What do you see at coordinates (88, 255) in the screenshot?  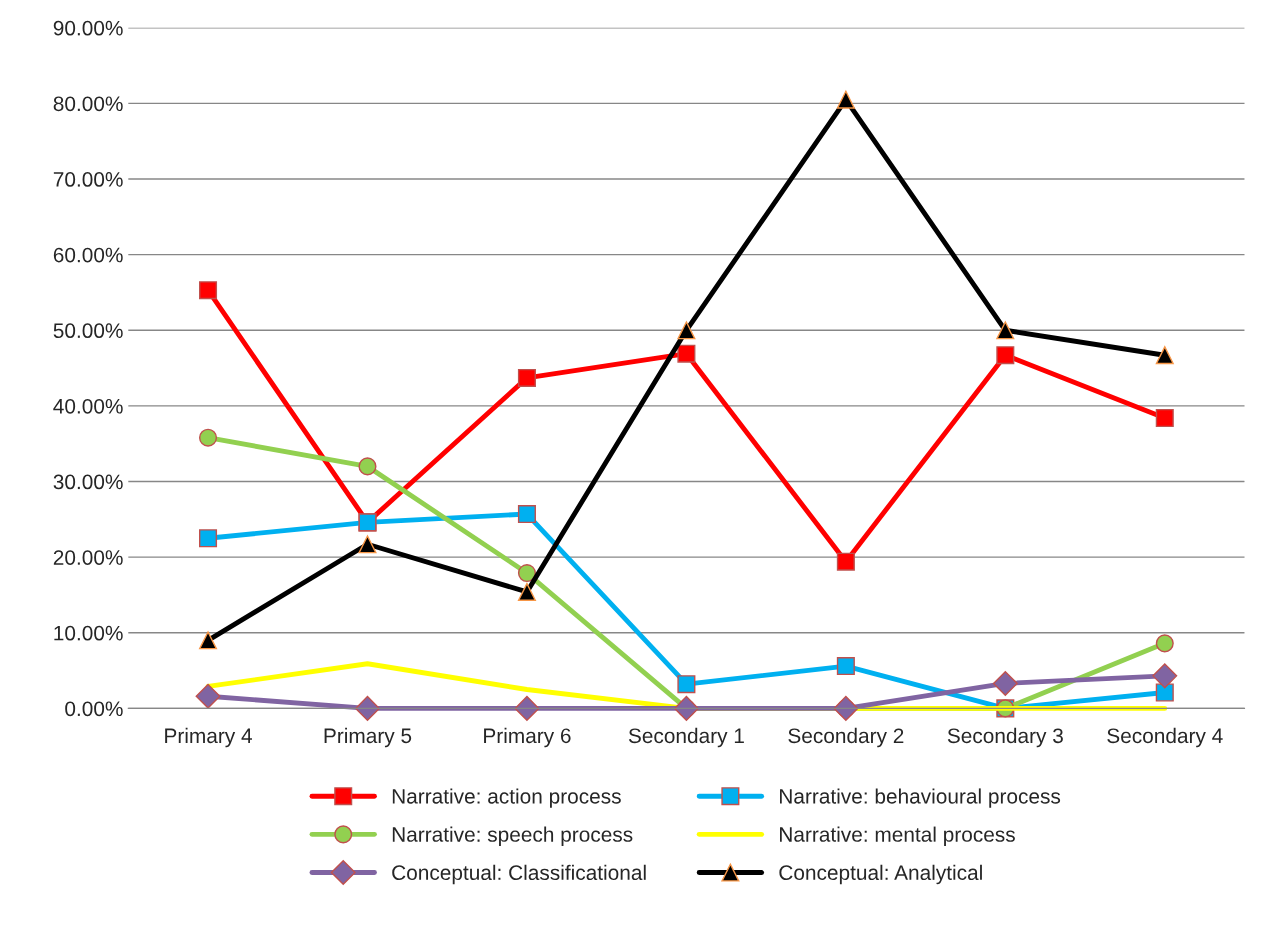 I see `y-tick-label: 60.00%` at bounding box center [88, 255].